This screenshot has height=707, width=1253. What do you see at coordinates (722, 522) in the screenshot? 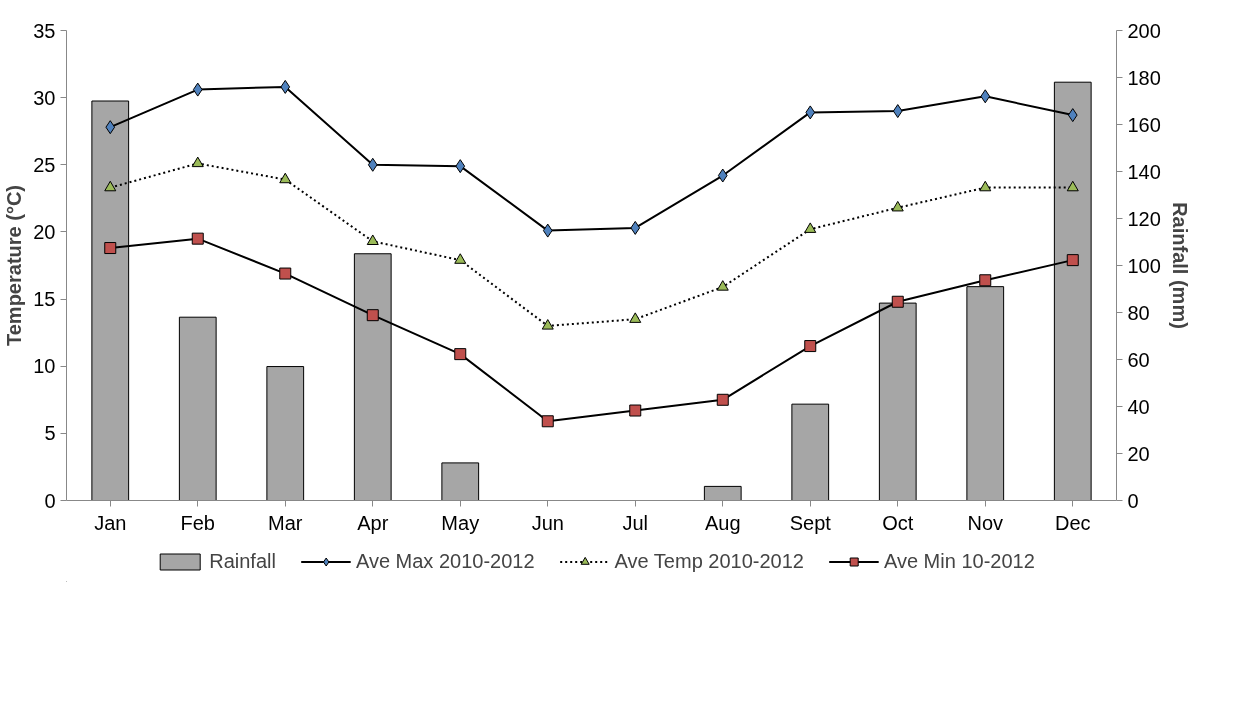
I see `x-tick-label: Aug` at bounding box center [722, 522].